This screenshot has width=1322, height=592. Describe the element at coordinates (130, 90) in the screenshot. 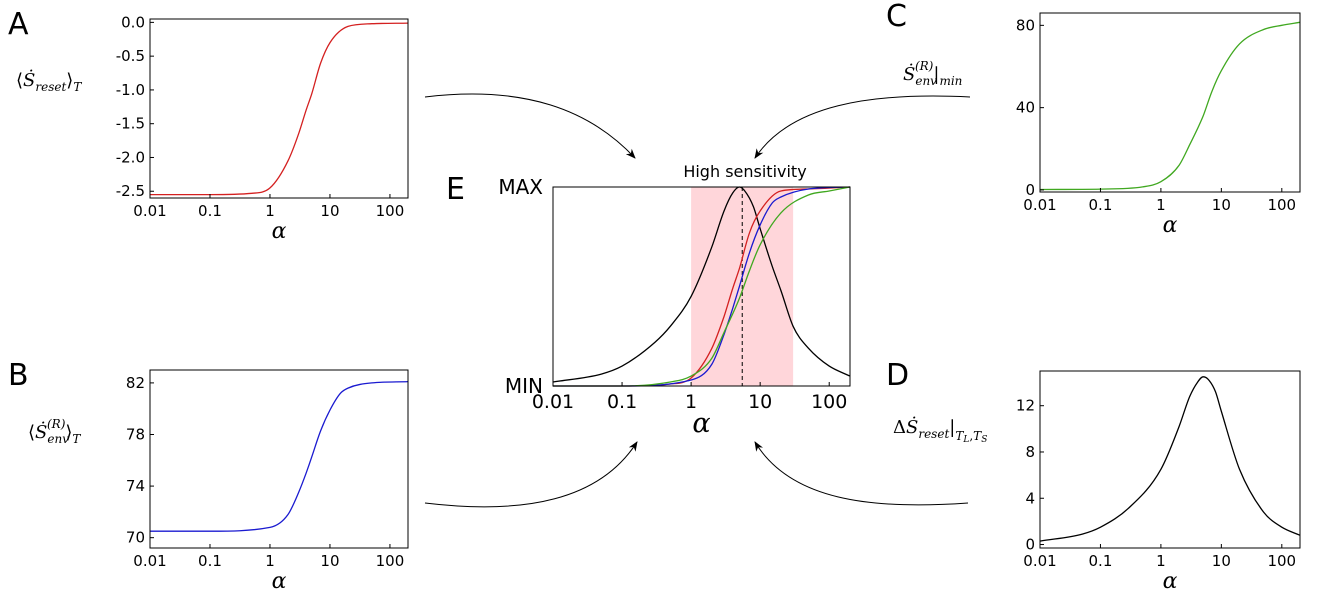

I see `y-tick-label: -1.0` at that location.